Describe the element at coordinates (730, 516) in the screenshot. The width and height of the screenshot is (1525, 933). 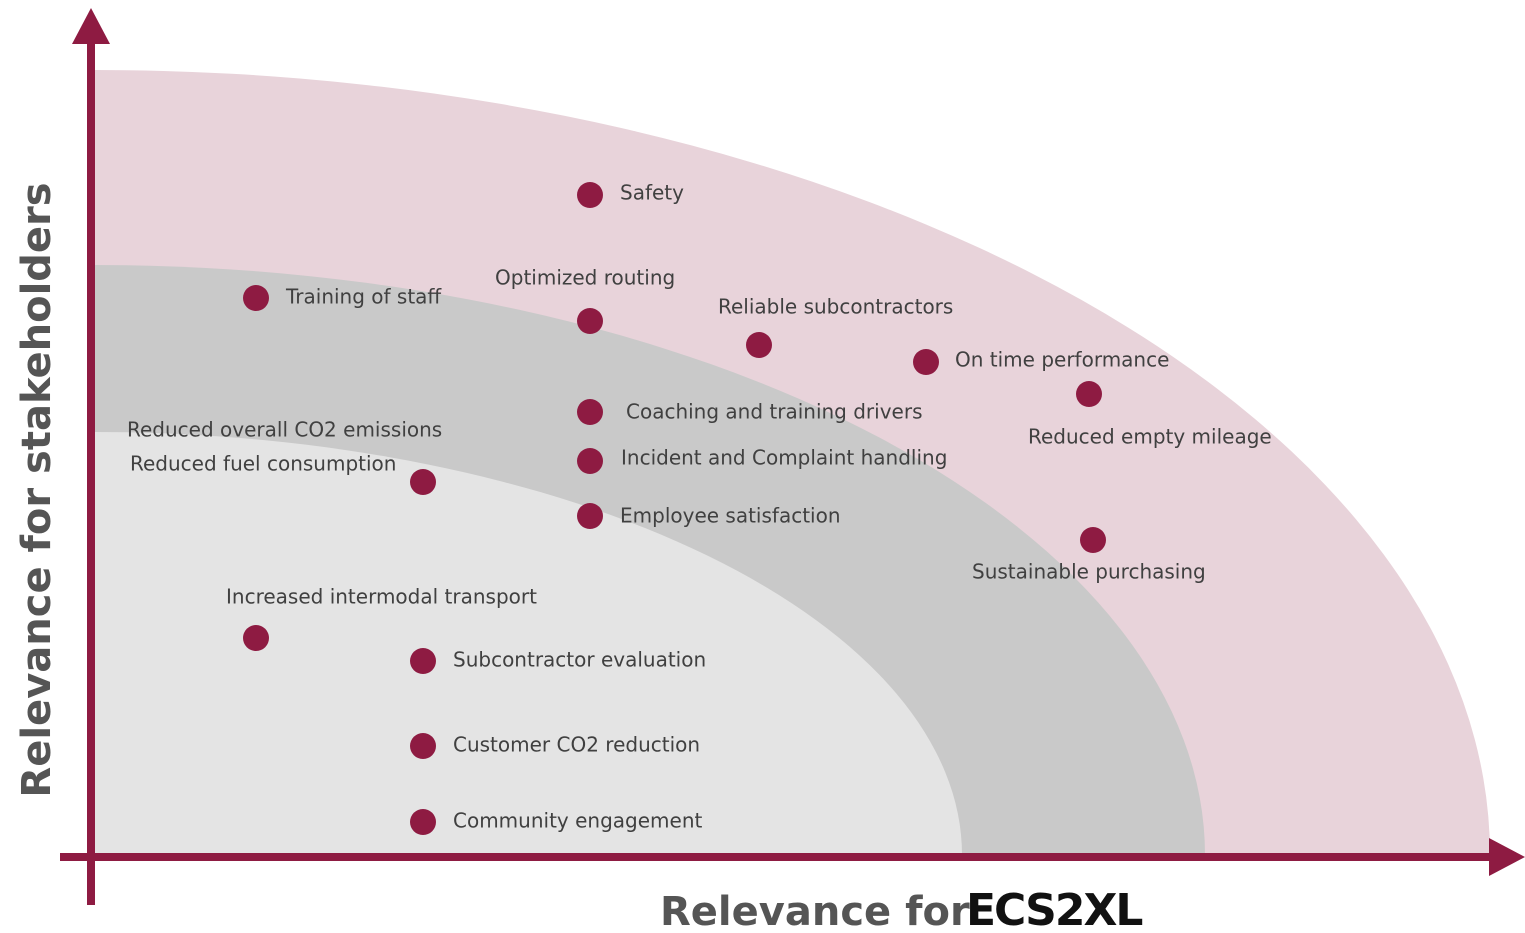
I see `item-label: Employee satisfaction` at that location.